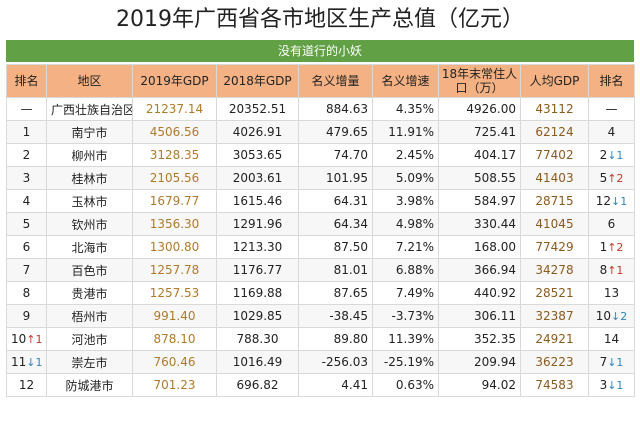 The image size is (640, 432). Describe the element at coordinates (350, 155) in the screenshot. I see `increase-cell-value: 74.70` at that location.